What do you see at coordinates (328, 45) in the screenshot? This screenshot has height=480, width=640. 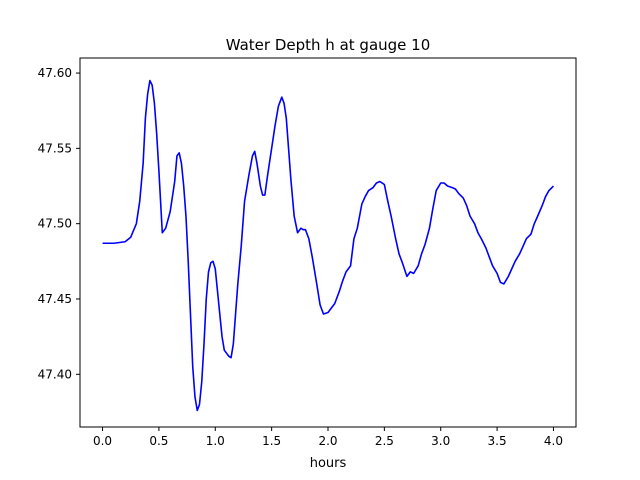 I see `chart-title: Water Depth h at gauge 10` at bounding box center [328, 45].